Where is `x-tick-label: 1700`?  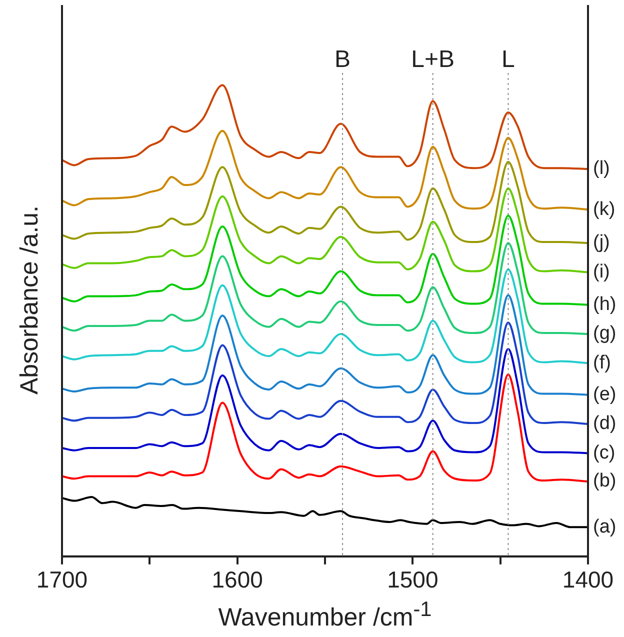
x-tick-label: 1700 is located at coordinates (62, 579).